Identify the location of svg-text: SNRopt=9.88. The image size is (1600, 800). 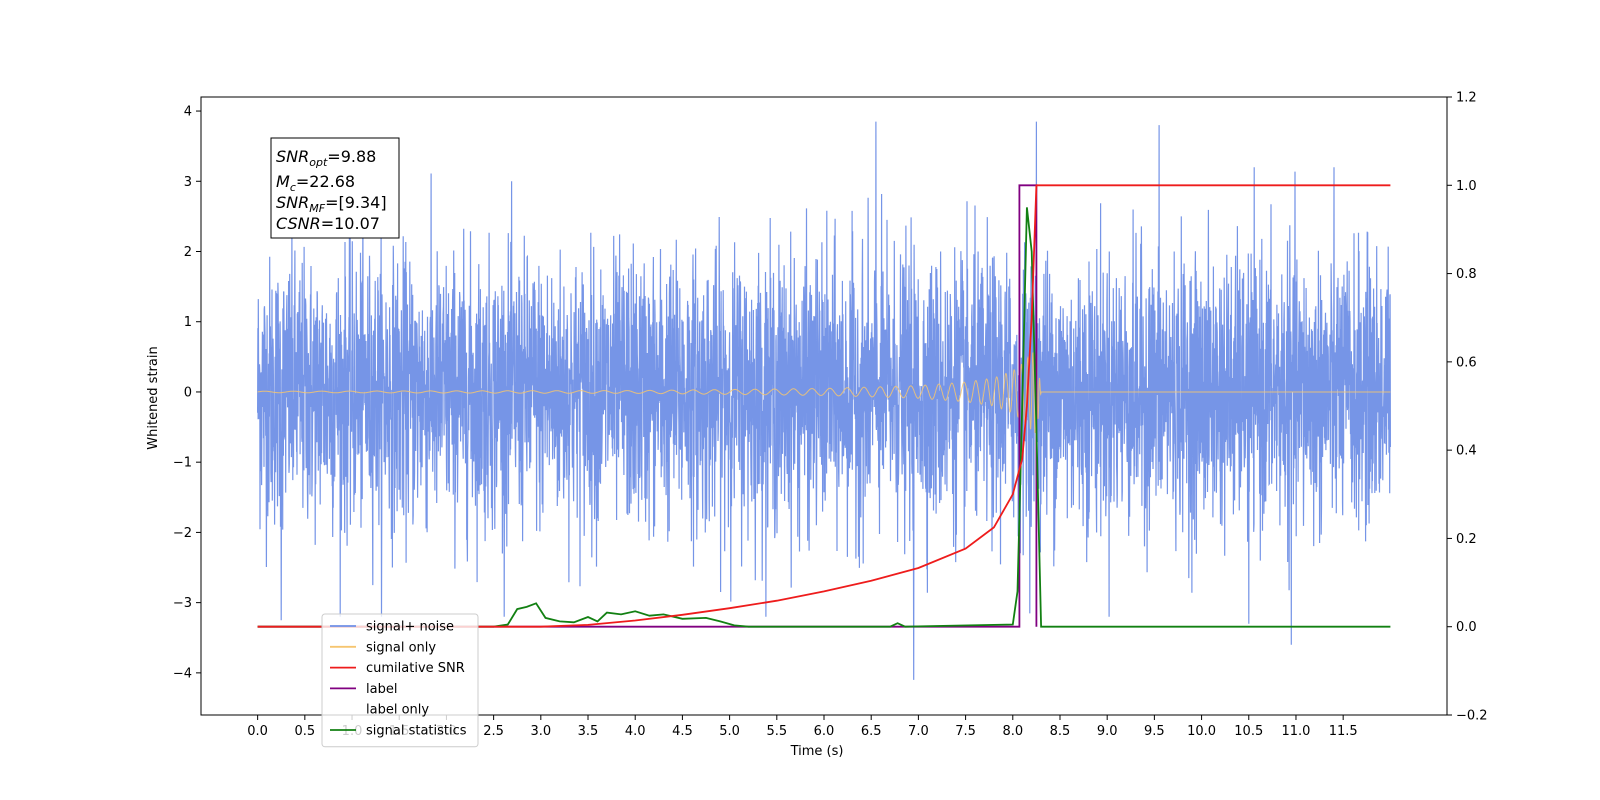
(326, 158).